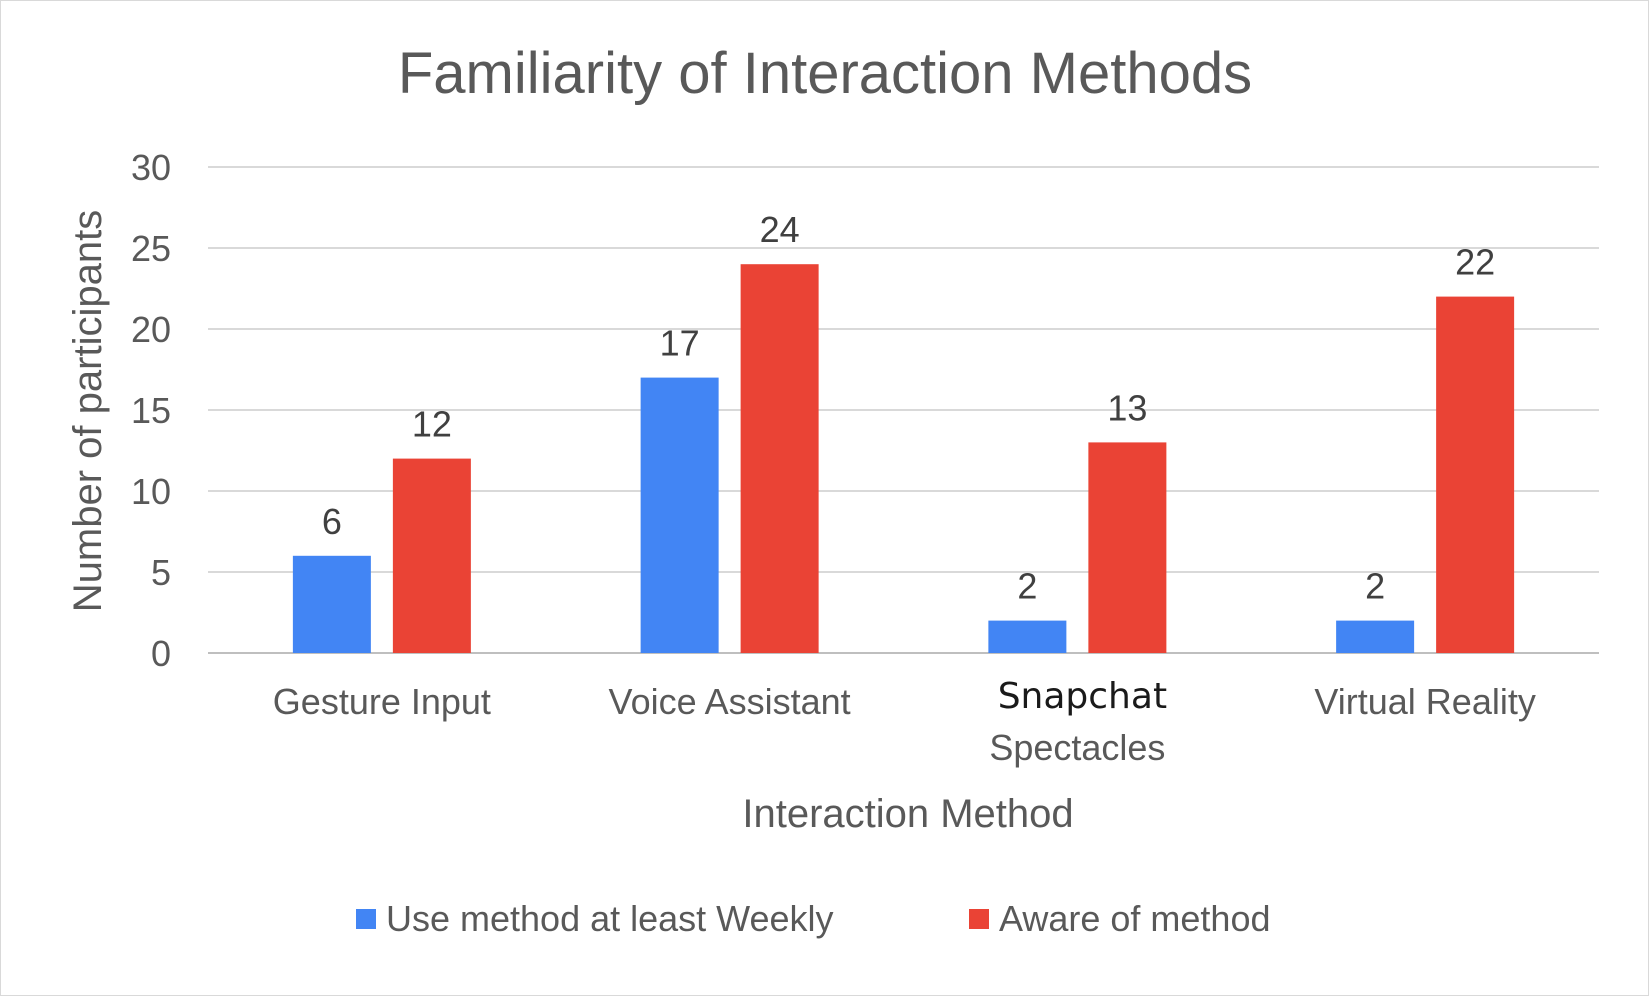 The image size is (1649, 997). What do you see at coordinates (88, 411) in the screenshot?
I see `y-axis-title: Number of participants` at bounding box center [88, 411].